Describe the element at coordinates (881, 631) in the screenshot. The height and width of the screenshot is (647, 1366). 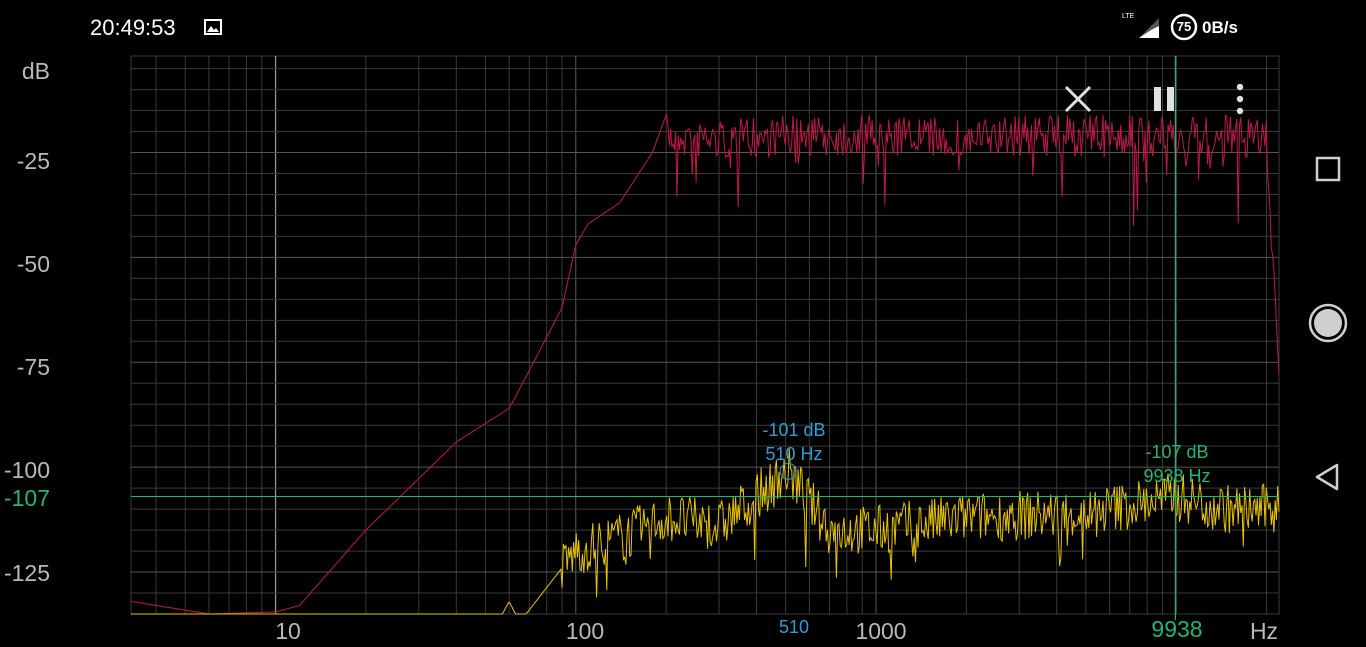
I see `x-tick: 1000` at that location.